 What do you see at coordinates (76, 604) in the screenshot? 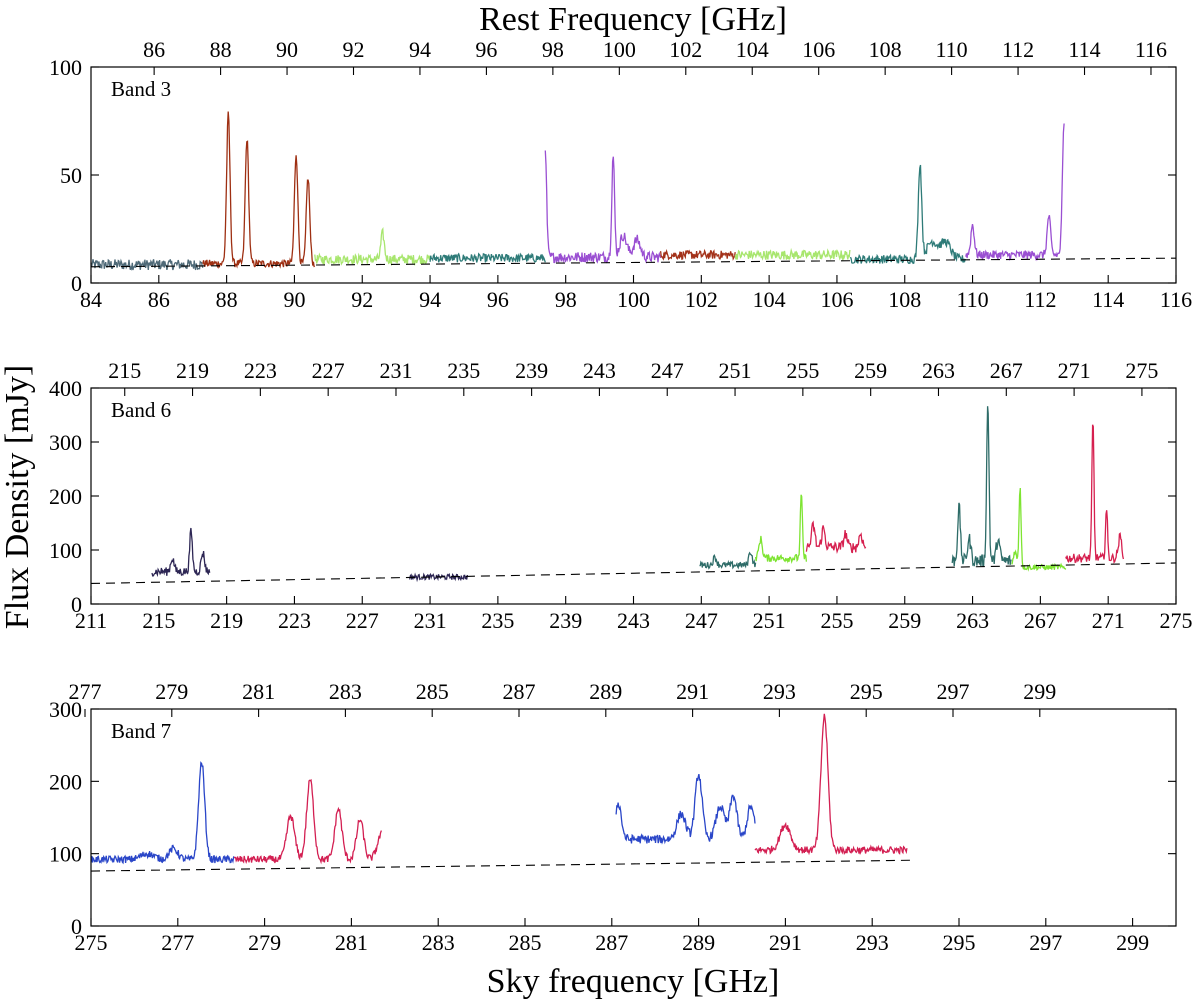
I see `band-6-y-tick-label: 0` at bounding box center [76, 604].